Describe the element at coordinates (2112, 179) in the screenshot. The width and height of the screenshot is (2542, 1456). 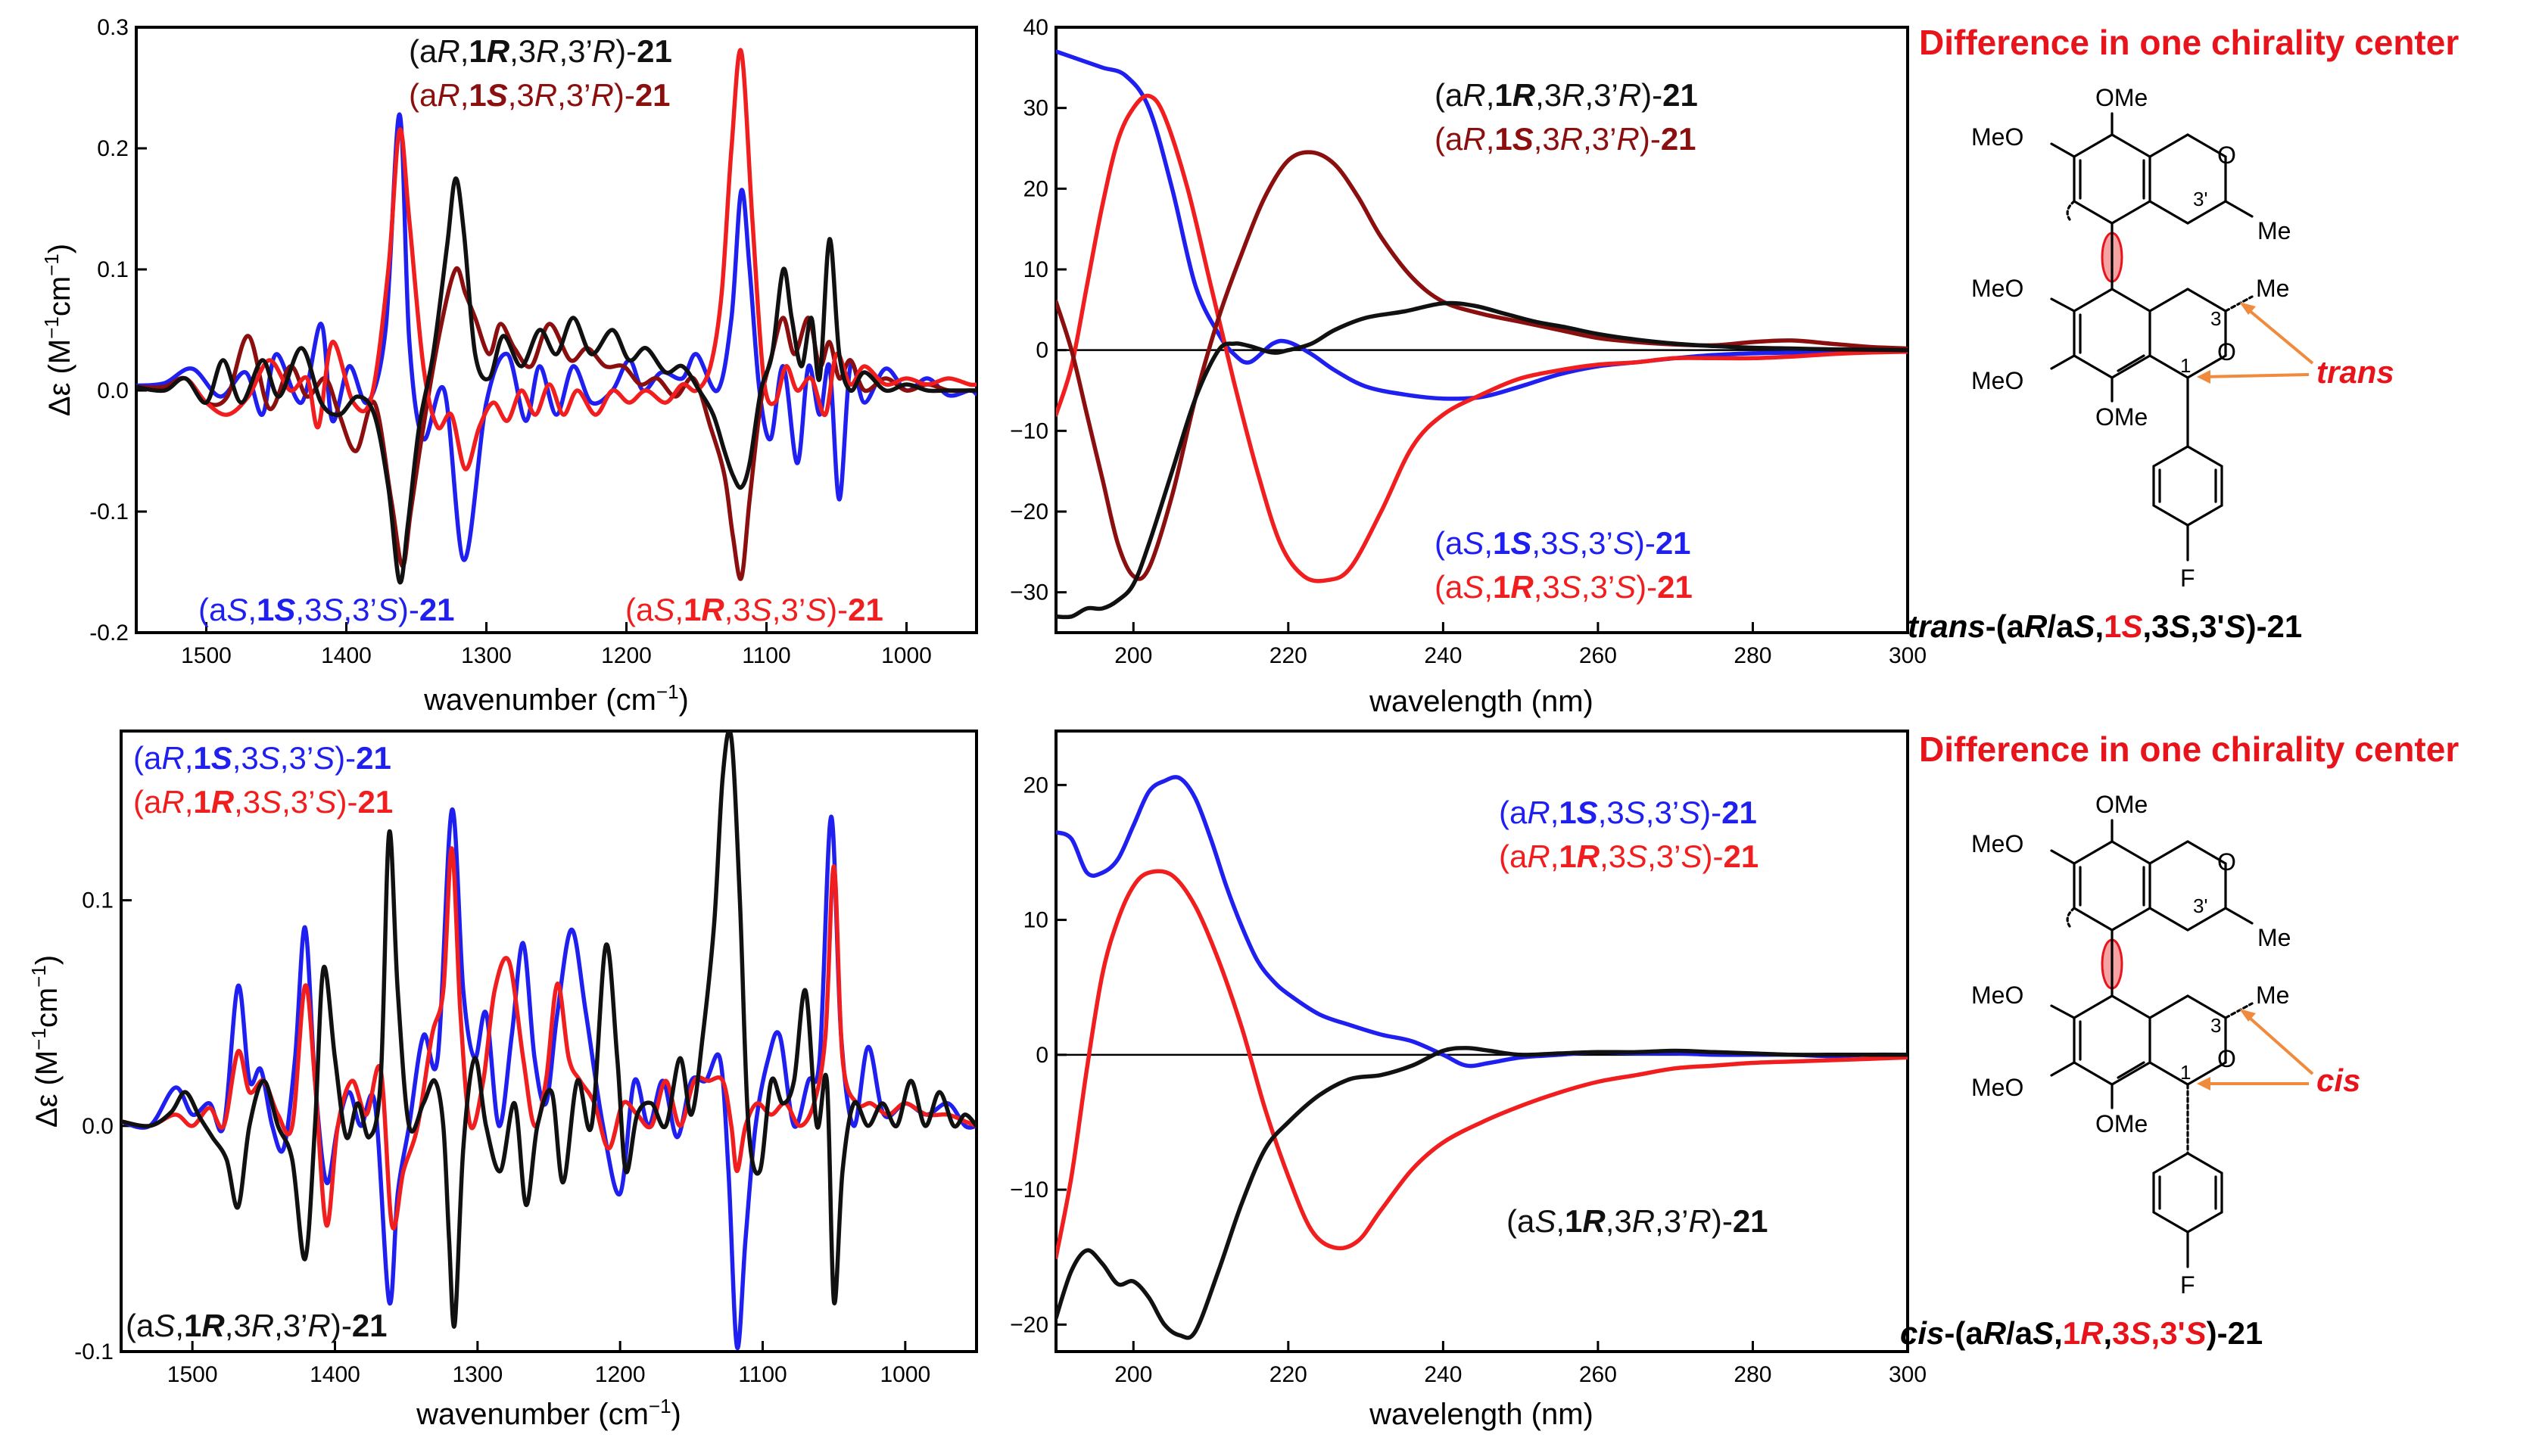
I see `trans-upper-aryl-ring` at that location.